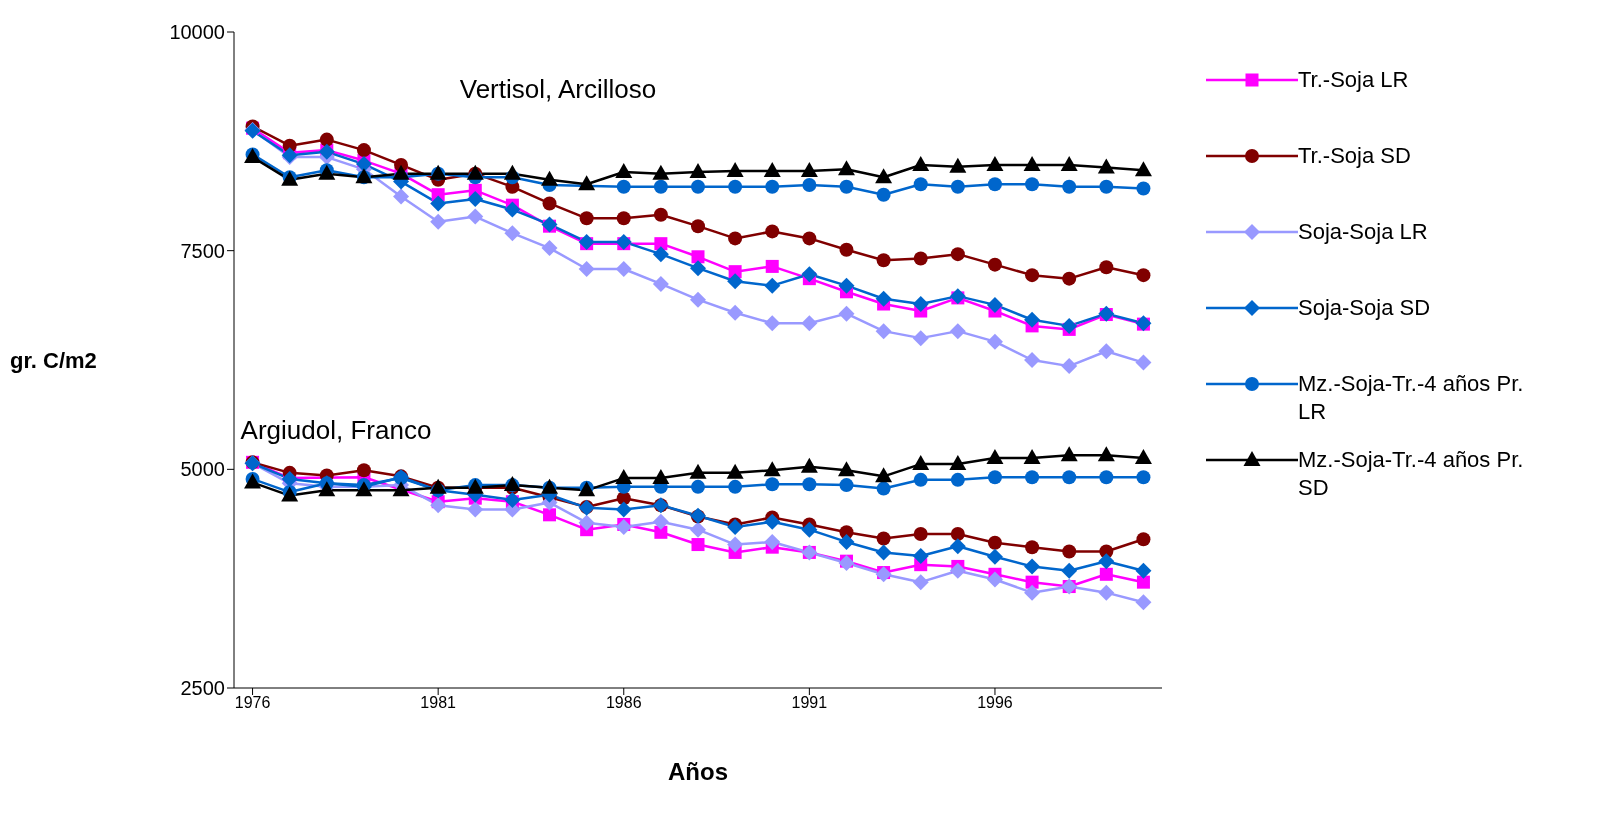 Image resolution: width=1621 pixels, height=819 pixels. What do you see at coordinates (995, 703) in the screenshot?
I see `x-tick-label: 1996` at bounding box center [995, 703].